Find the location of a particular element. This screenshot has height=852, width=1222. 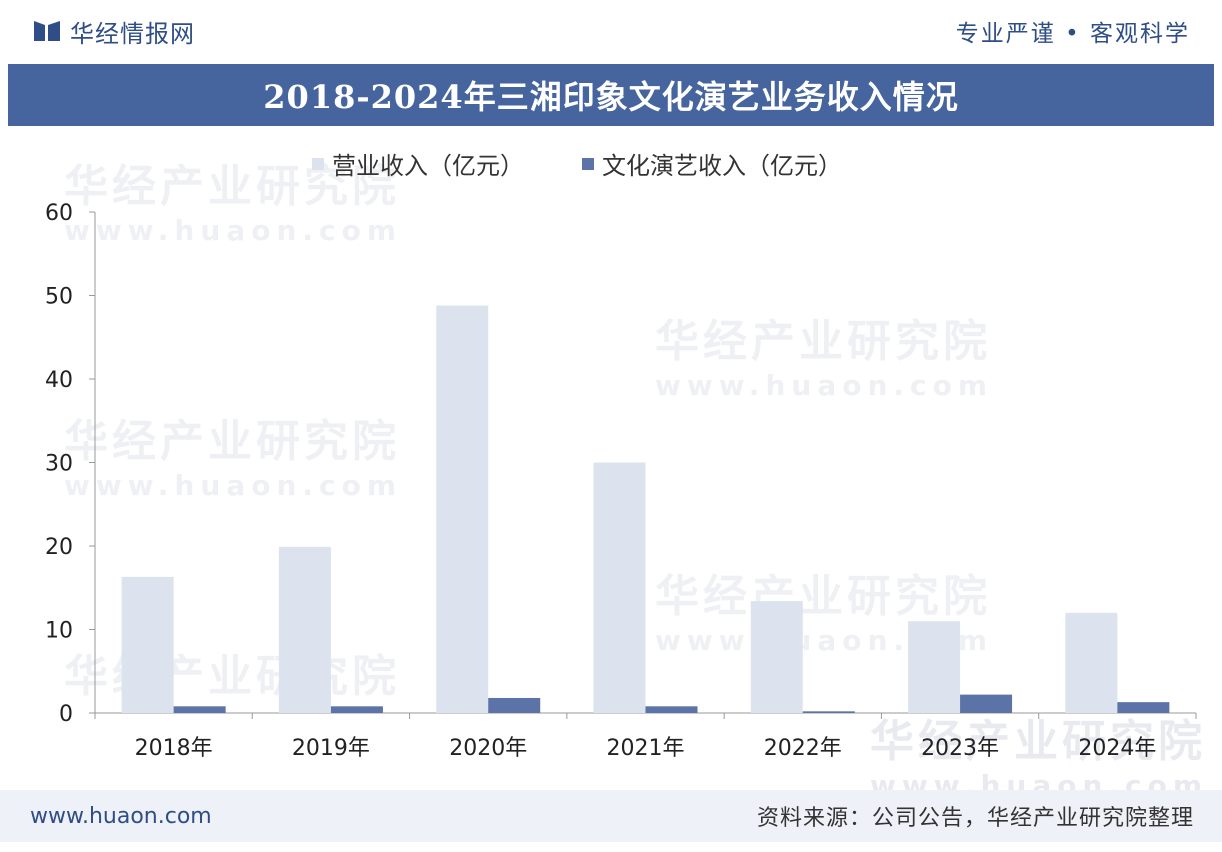

y-tick-label: 30 is located at coordinates (59, 464).